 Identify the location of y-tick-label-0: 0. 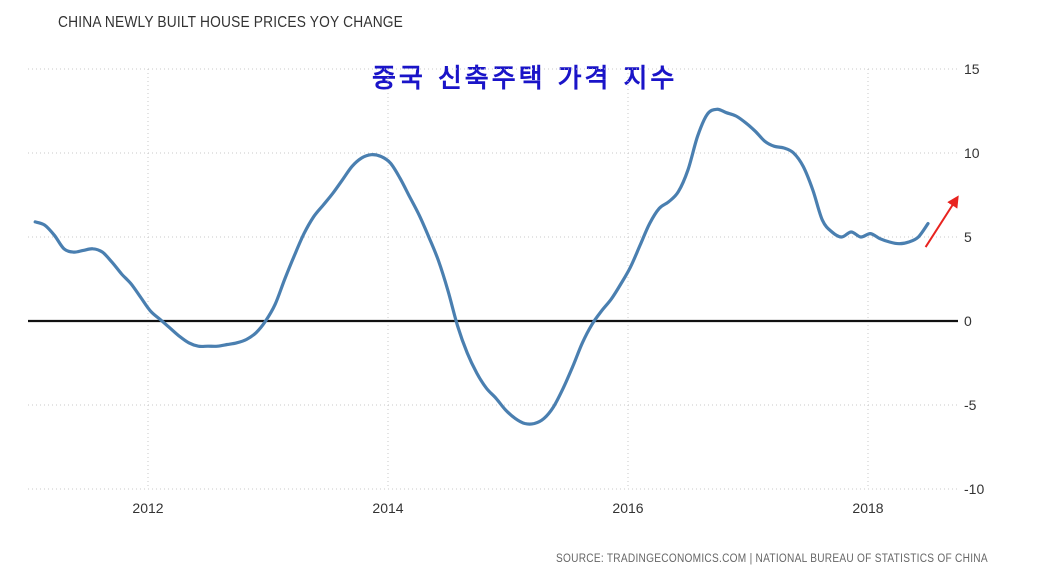
(968, 321).